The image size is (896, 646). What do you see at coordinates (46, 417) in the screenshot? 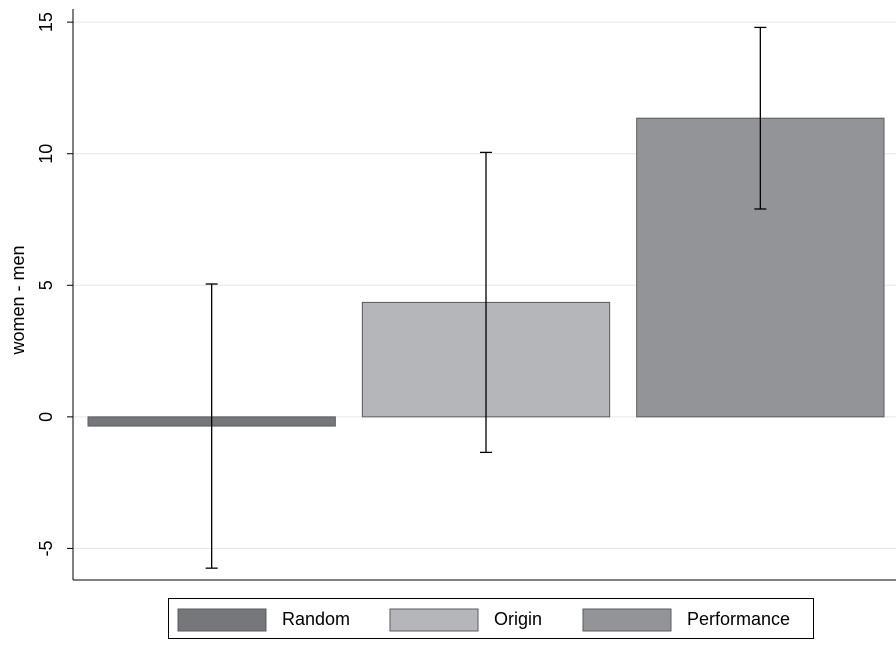
I see `y-tick-label: 0` at bounding box center [46, 417].